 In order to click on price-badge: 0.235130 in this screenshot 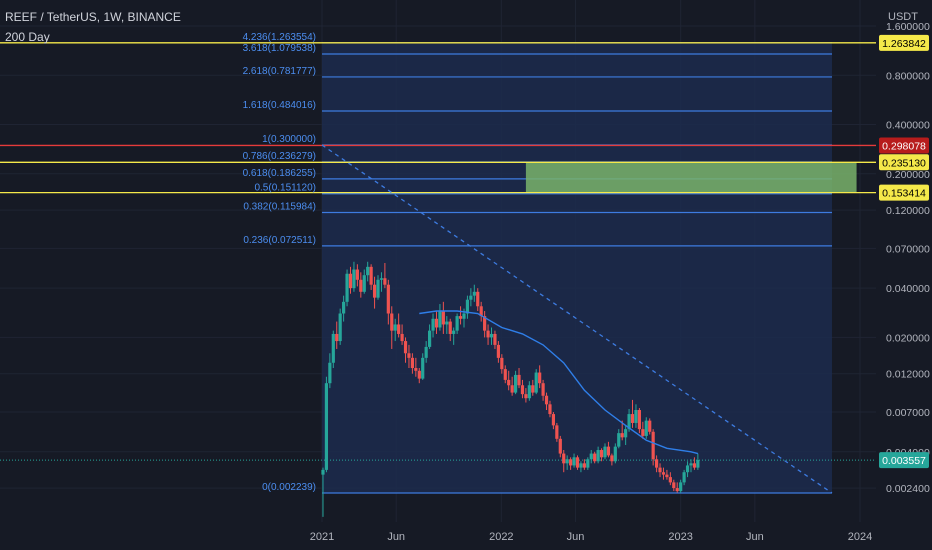, I will do `click(904, 162)`.